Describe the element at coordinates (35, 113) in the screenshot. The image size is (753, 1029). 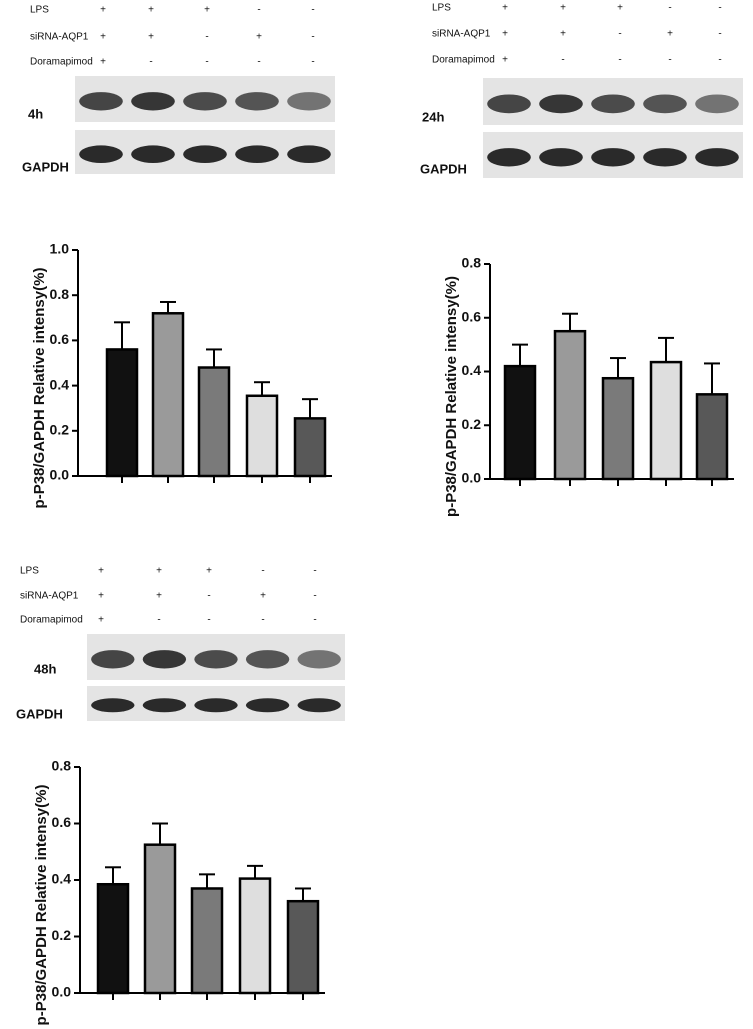
I see `blot-label: 4h` at that location.